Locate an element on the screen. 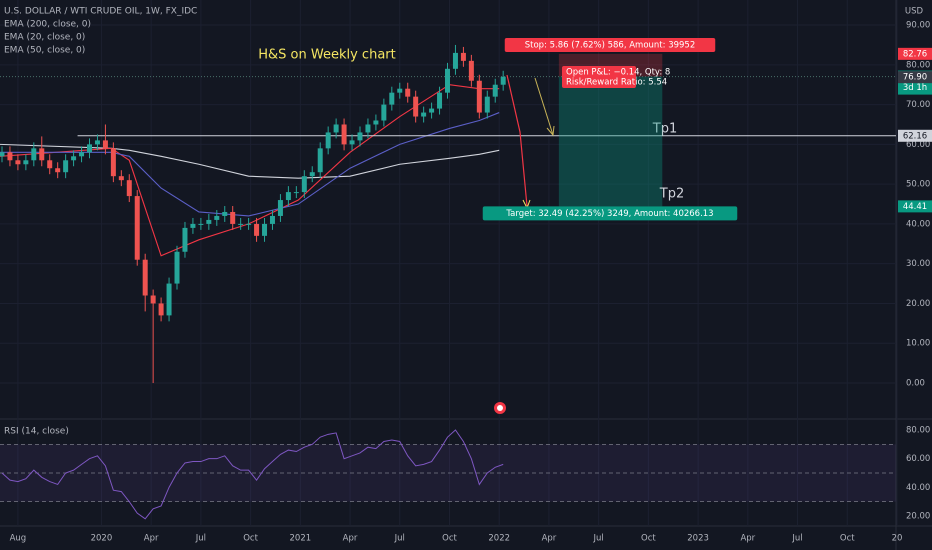 The width and height of the screenshot is (932, 550). rsi-tick-label: 20.00 is located at coordinates (918, 516).